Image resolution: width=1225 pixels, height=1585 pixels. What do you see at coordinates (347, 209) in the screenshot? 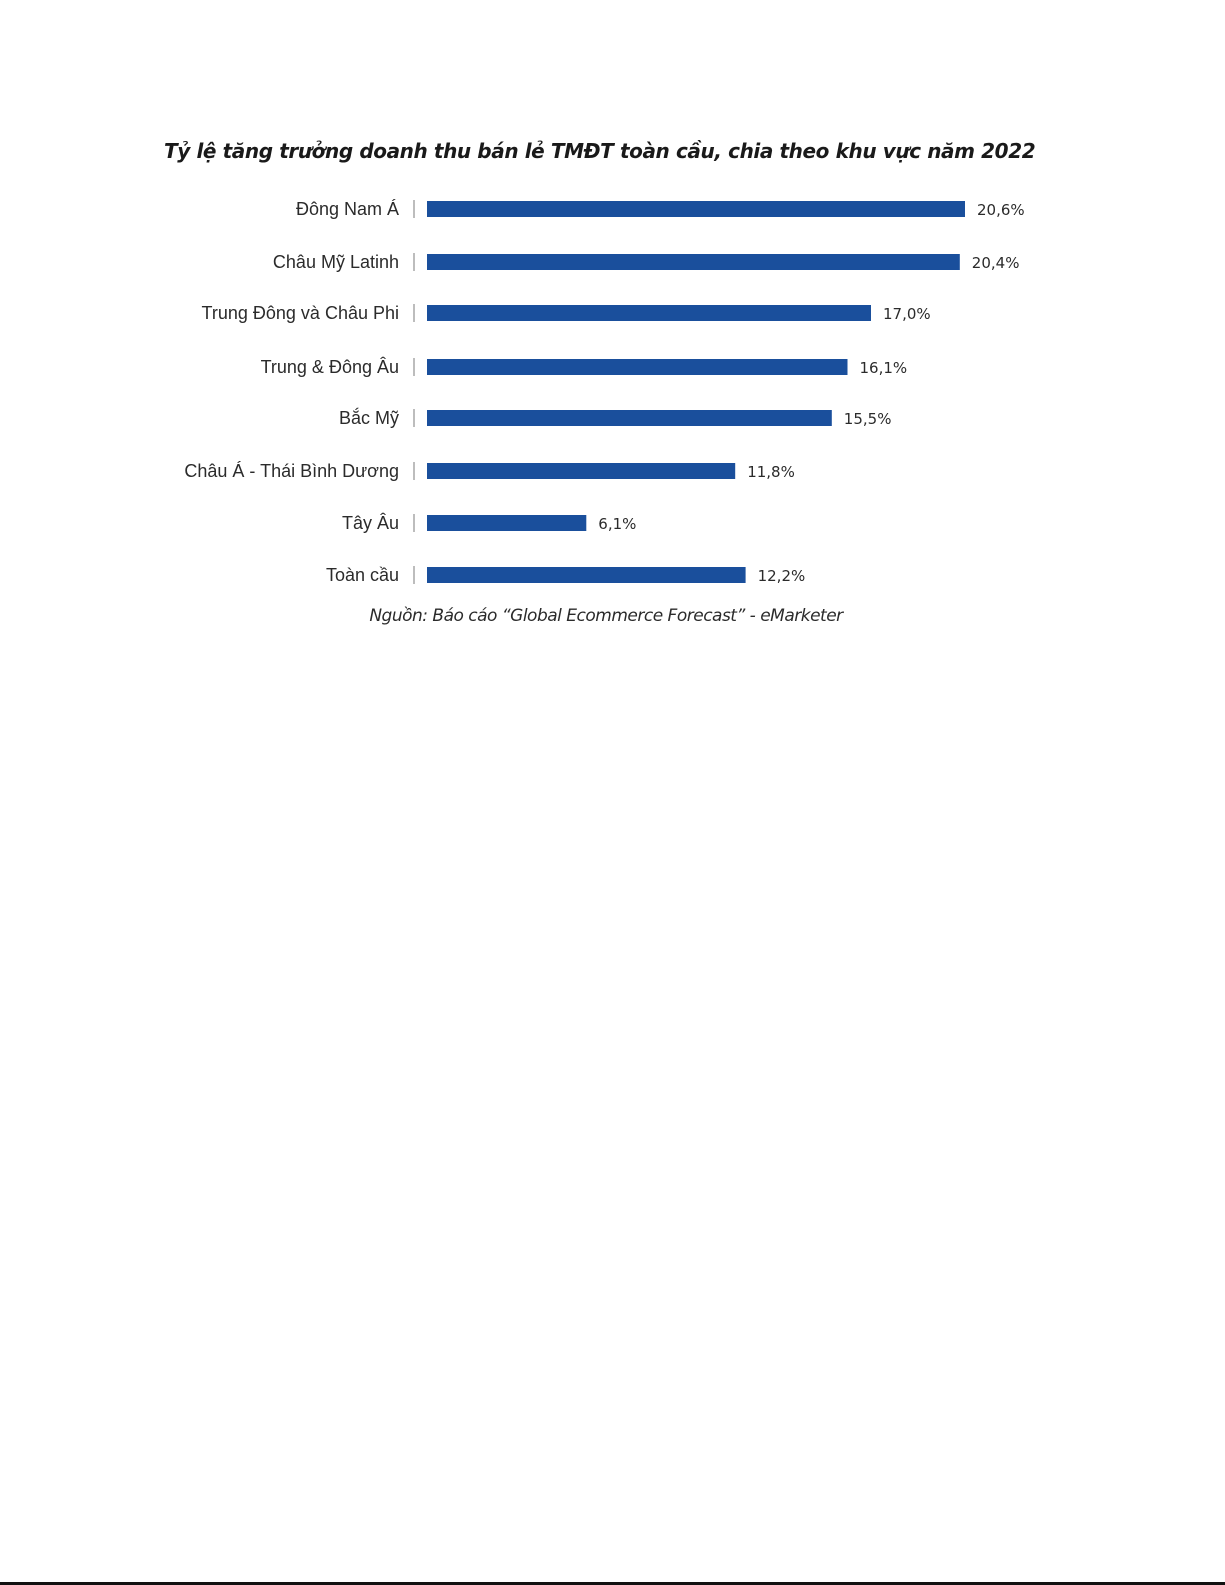
I see `category-label: Đông Nam Á` at bounding box center [347, 209].